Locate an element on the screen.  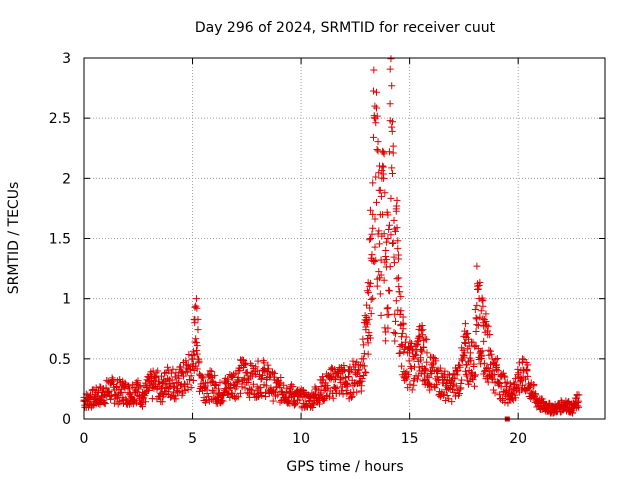
x-tick-label: 5 is located at coordinates (192, 439).